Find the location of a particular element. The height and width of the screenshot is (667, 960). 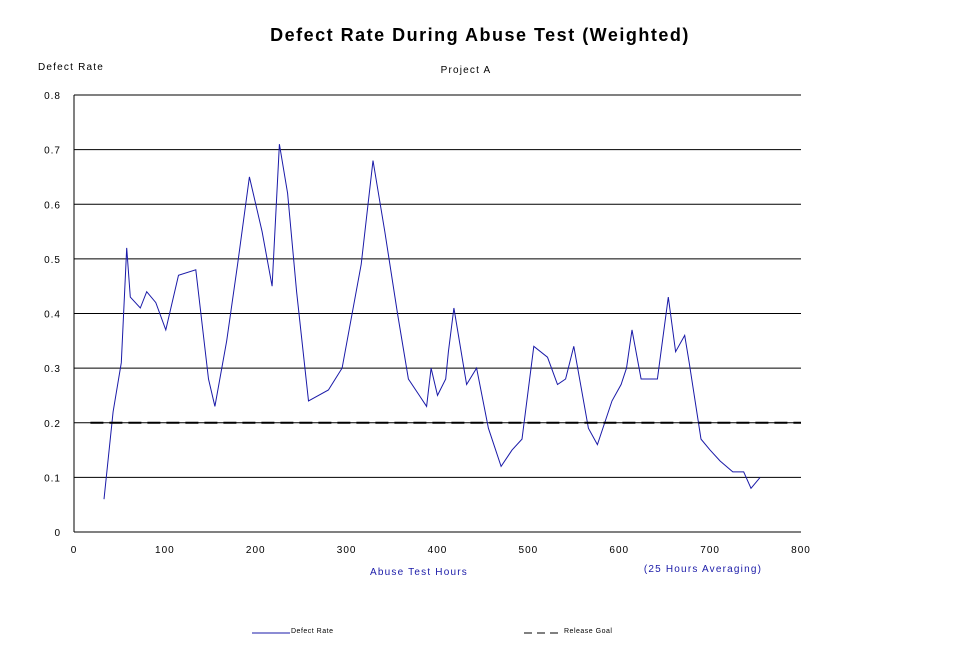

x-tick-label: 300 is located at coordinates (347, 550).